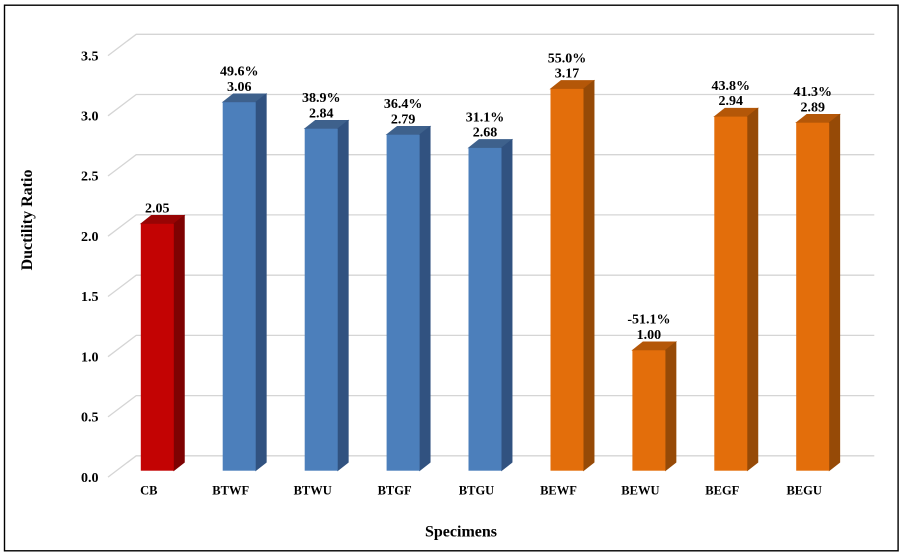 The image size is (905, 558). I want to click on svg-text: BEGF, so click(722, 491).